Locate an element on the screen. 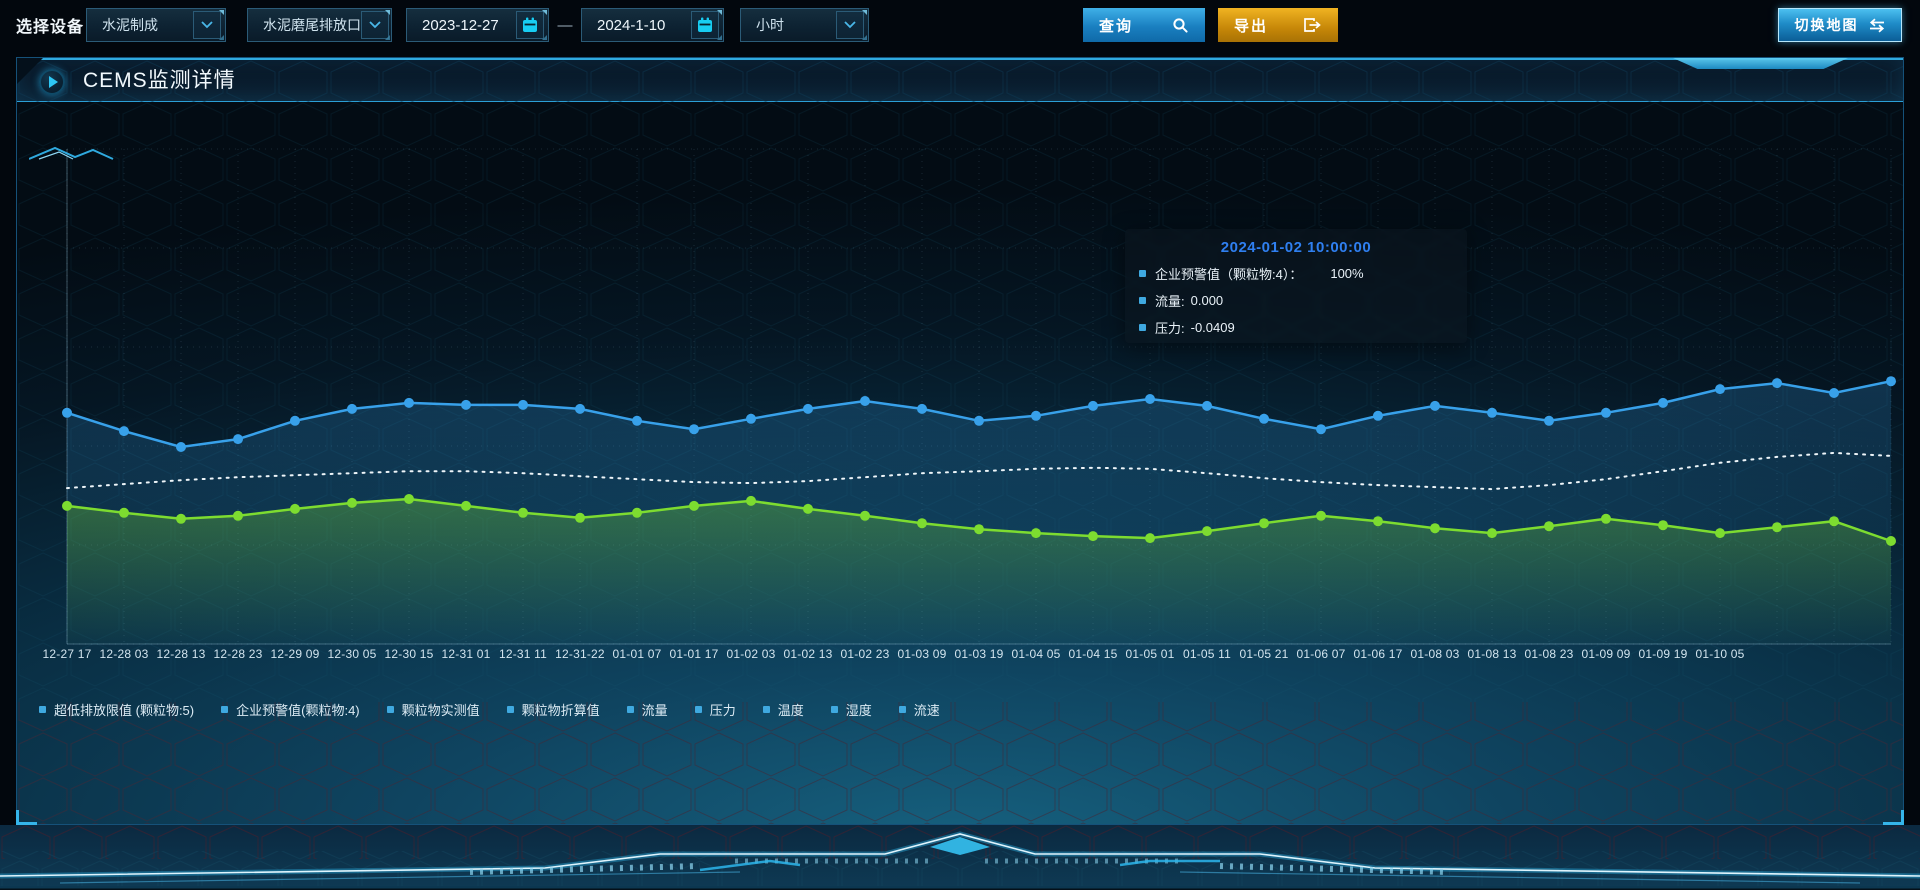 The height and width of the screenshot is (890, 1920). x-axis-label: 12-30 05 is located at coordinates (352, 654).